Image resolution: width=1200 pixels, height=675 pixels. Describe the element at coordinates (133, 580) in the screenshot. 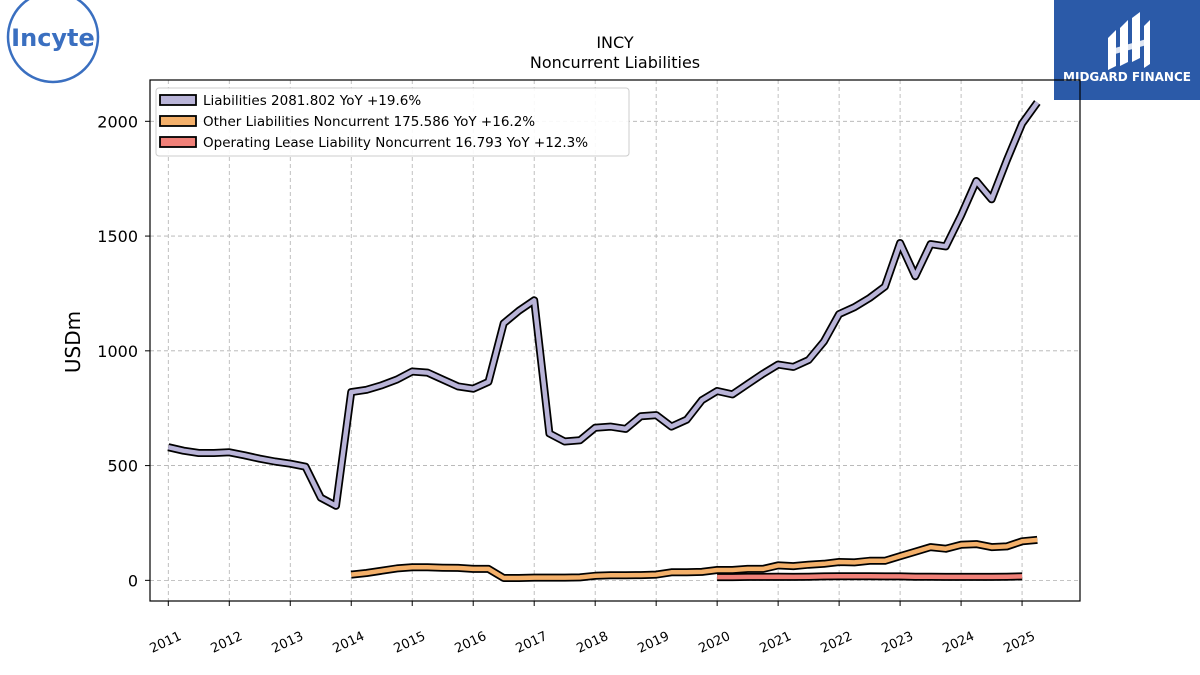

I see `y-tick-label: 0` at that location.